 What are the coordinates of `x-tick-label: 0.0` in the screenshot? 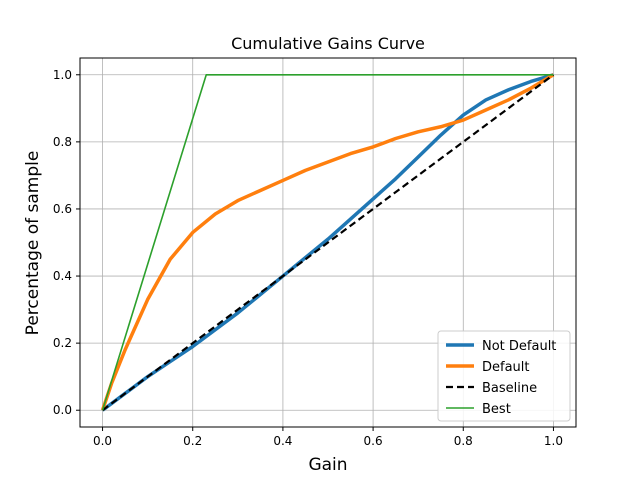 It's located at (102, 441).